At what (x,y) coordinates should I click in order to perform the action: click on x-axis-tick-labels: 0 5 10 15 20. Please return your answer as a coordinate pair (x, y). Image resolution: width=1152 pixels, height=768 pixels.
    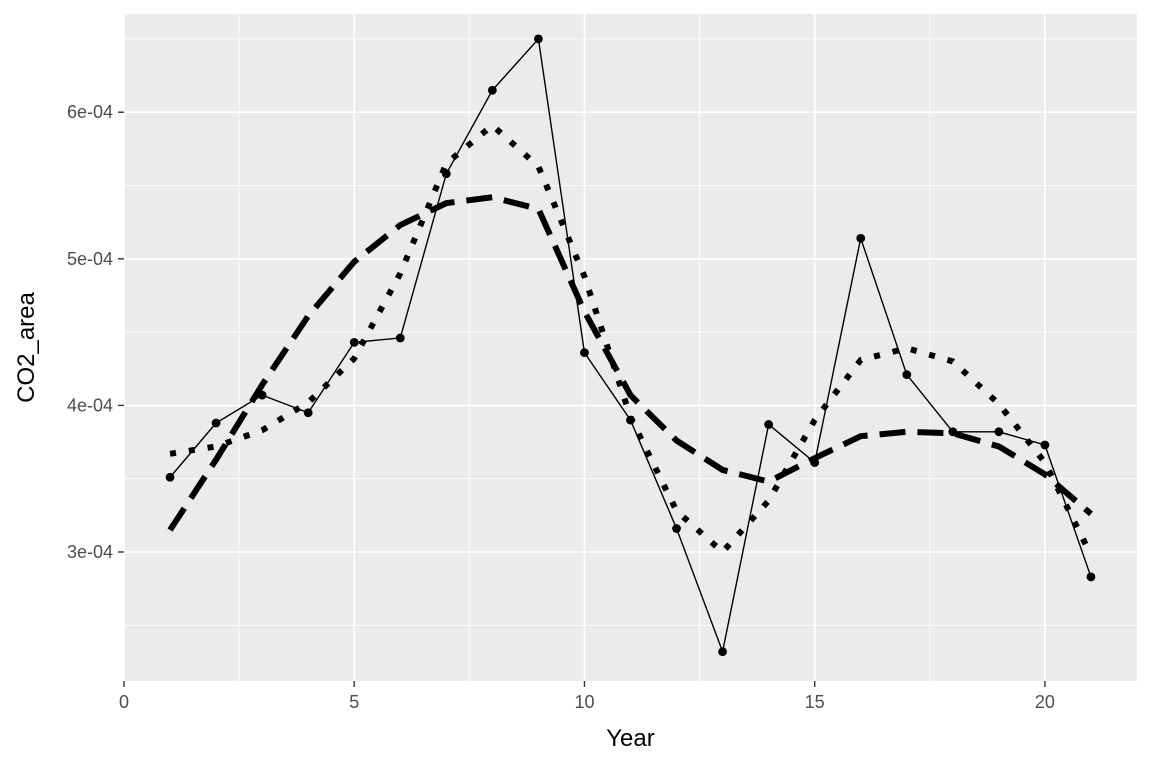
    Looking at the image, I should click on (587, 702).